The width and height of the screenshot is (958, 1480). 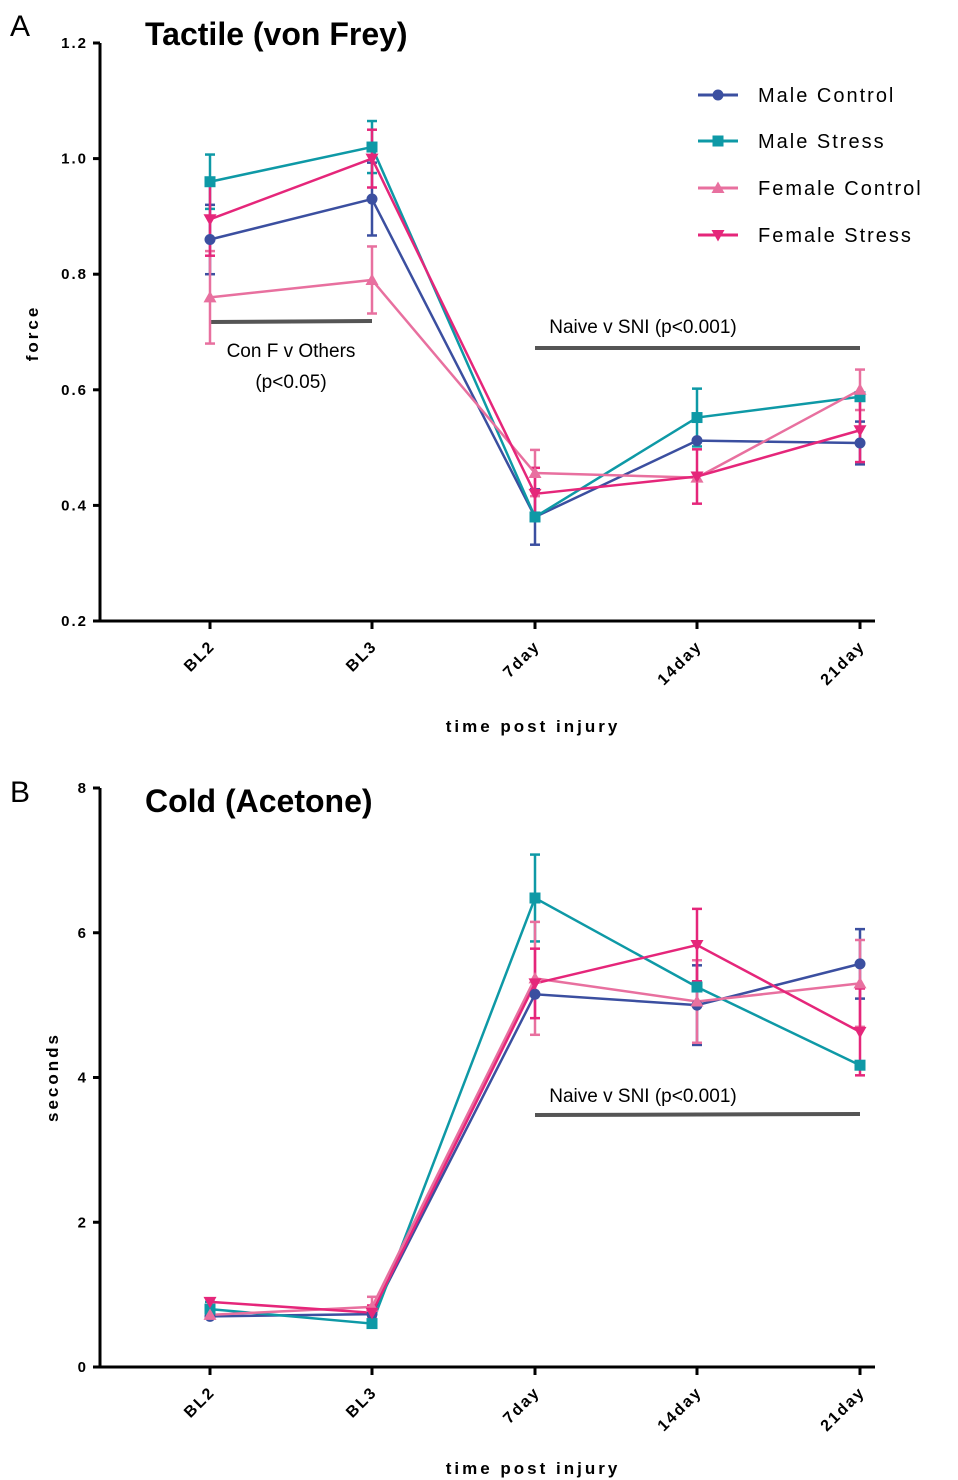 What do you see at coordinates (74, 390) in the screenshot?
I see `panel-a-y-tick-label: 0.6` at bounding box center [74, 390].